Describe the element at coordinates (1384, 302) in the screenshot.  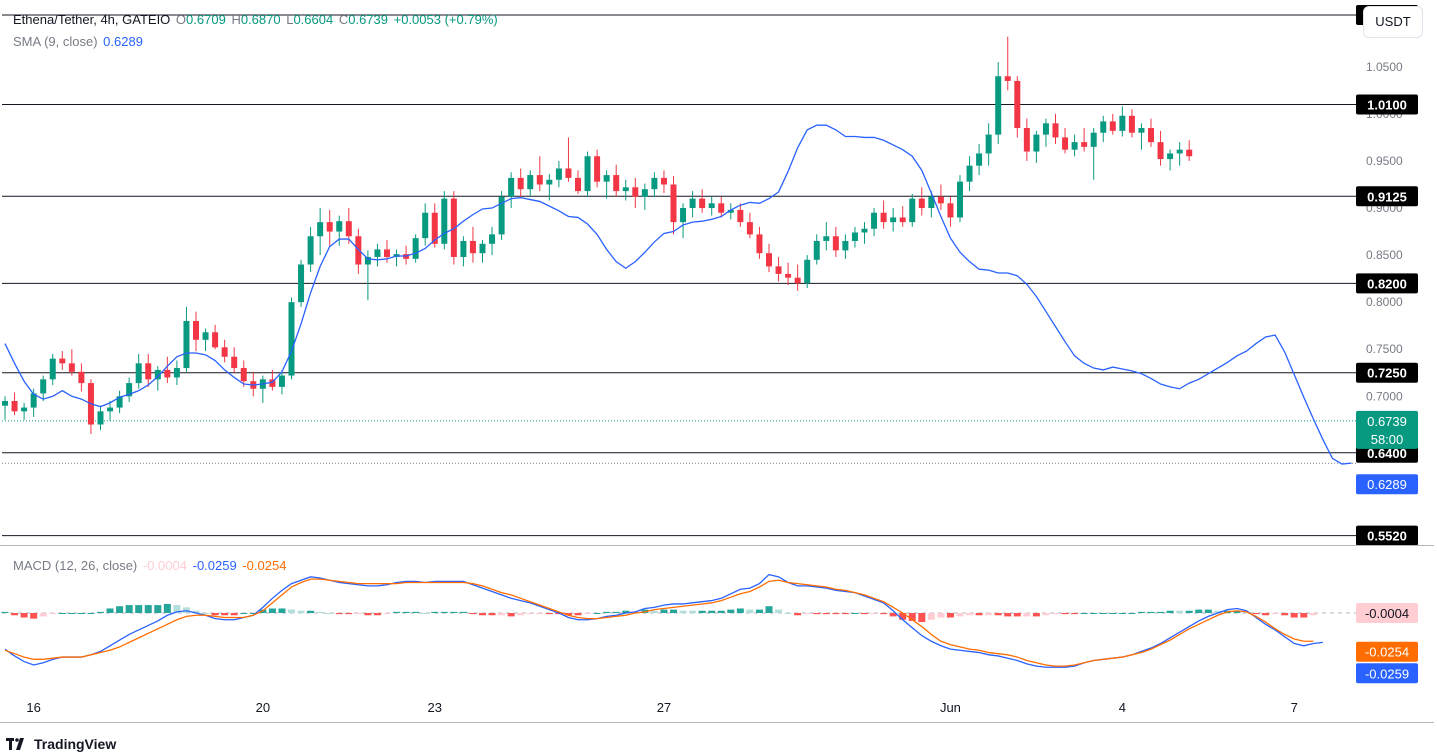
I see `y-tick-label: 0.8000` at that location.